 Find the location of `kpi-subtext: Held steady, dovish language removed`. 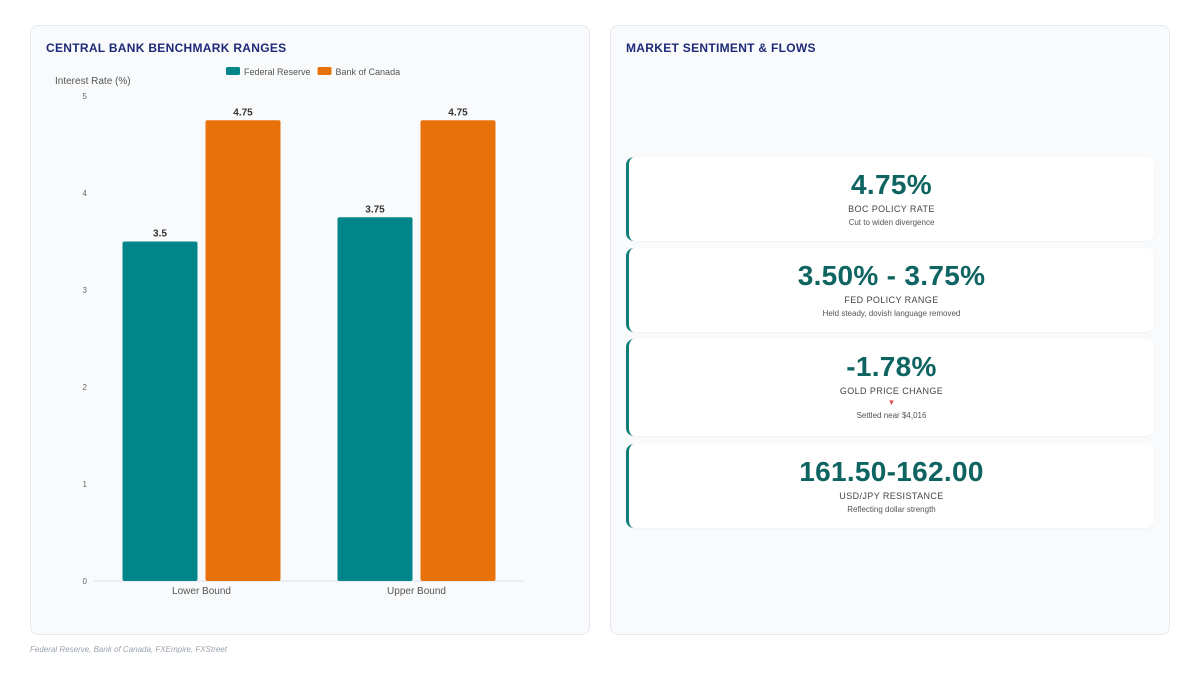

kpi-subtext: Held steady, dovish language removed is located at coordinates (891, 313).